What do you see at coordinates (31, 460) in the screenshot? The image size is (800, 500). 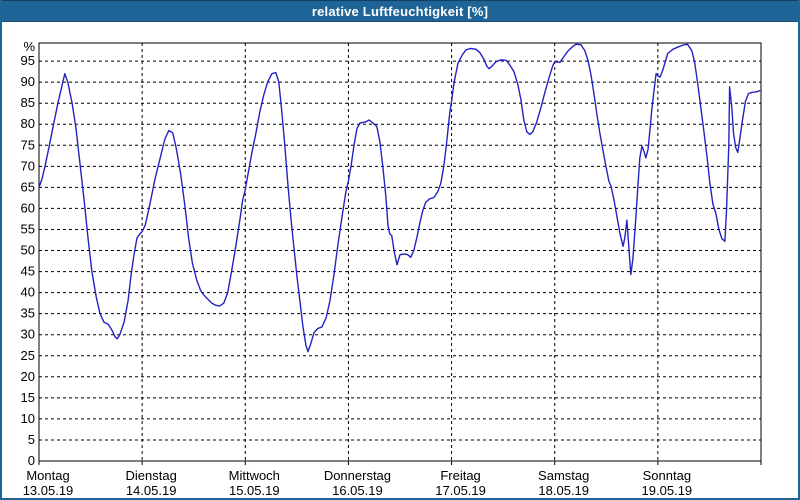 I see `y-tick-label: 0` at bounding box center [31, 460].